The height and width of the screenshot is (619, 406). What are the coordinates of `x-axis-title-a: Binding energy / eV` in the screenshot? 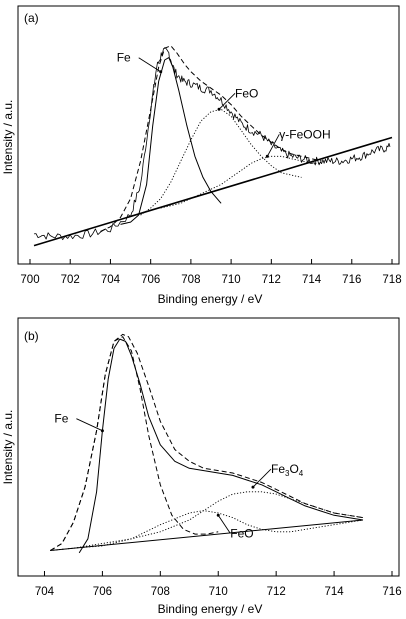 It's located at (210, 299).